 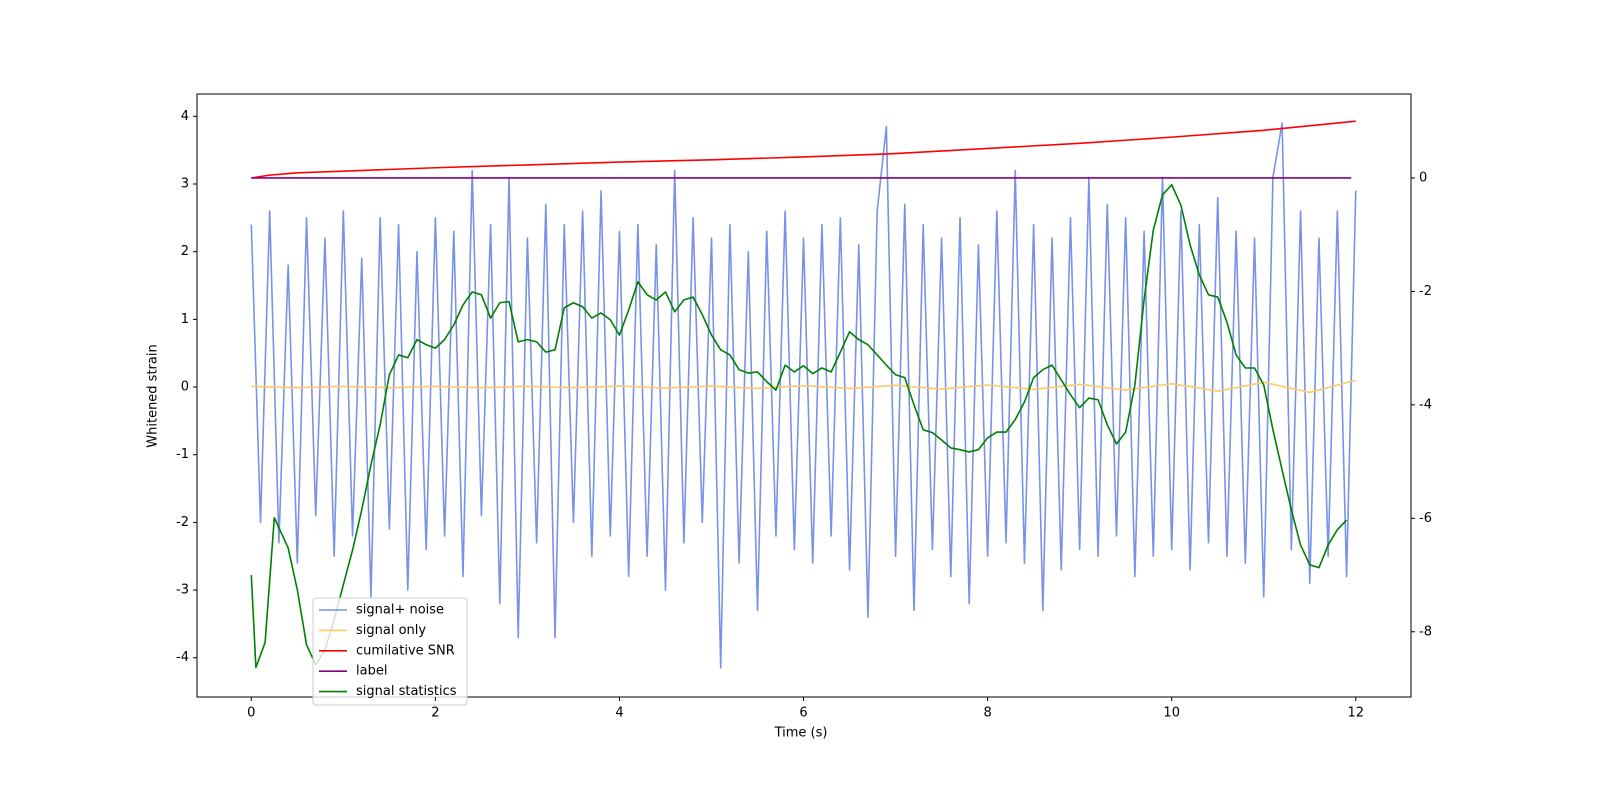 I want to click on y2-tick-label: 0, so click(x=1423, y=177).